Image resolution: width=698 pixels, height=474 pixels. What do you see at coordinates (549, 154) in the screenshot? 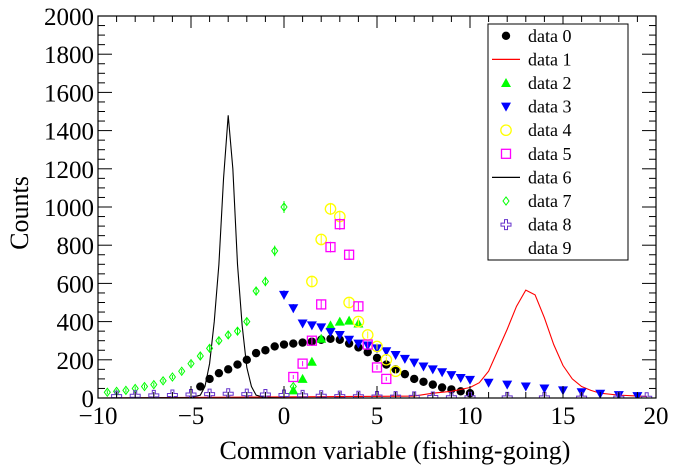
I see `legend-label: data 5` at bounding box center [549, 154].